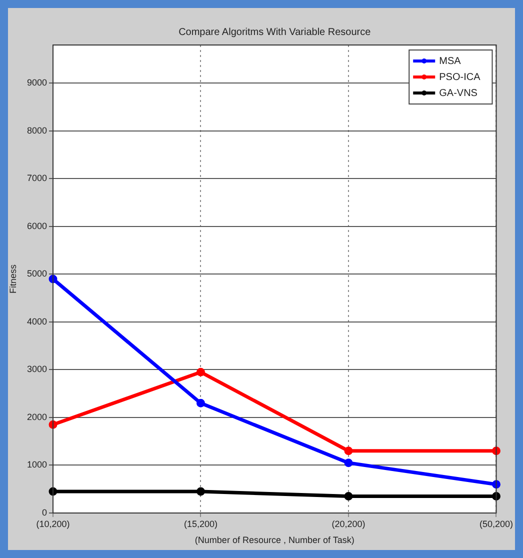 This screenshot has height=558, width=523. I want to click on legend-label: PSO-ICA, so click(460, 77).